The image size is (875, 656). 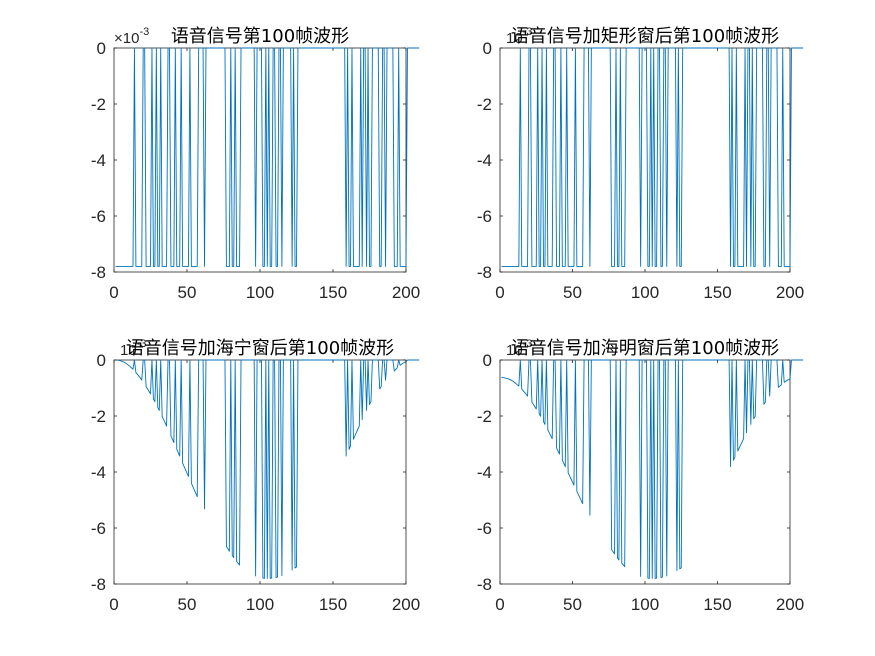 What do you see at coordinates (645, 348) in the screenshot?
I see `subplot-title: 语音信号加海明窗后第100帧波形` at bounding box center [645, 348].